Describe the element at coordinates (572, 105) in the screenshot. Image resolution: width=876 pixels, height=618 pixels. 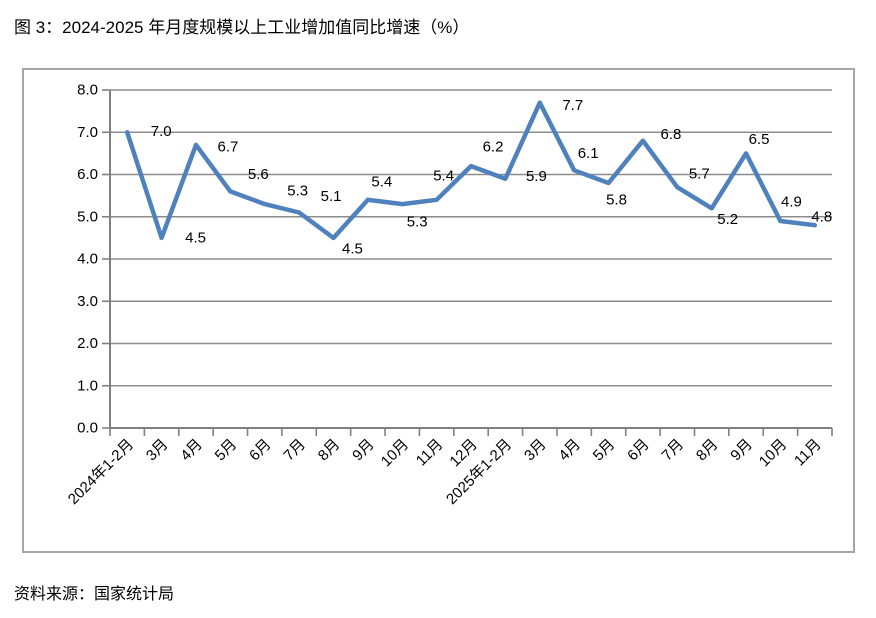
I see `data-point-label: 7.7` at that location.